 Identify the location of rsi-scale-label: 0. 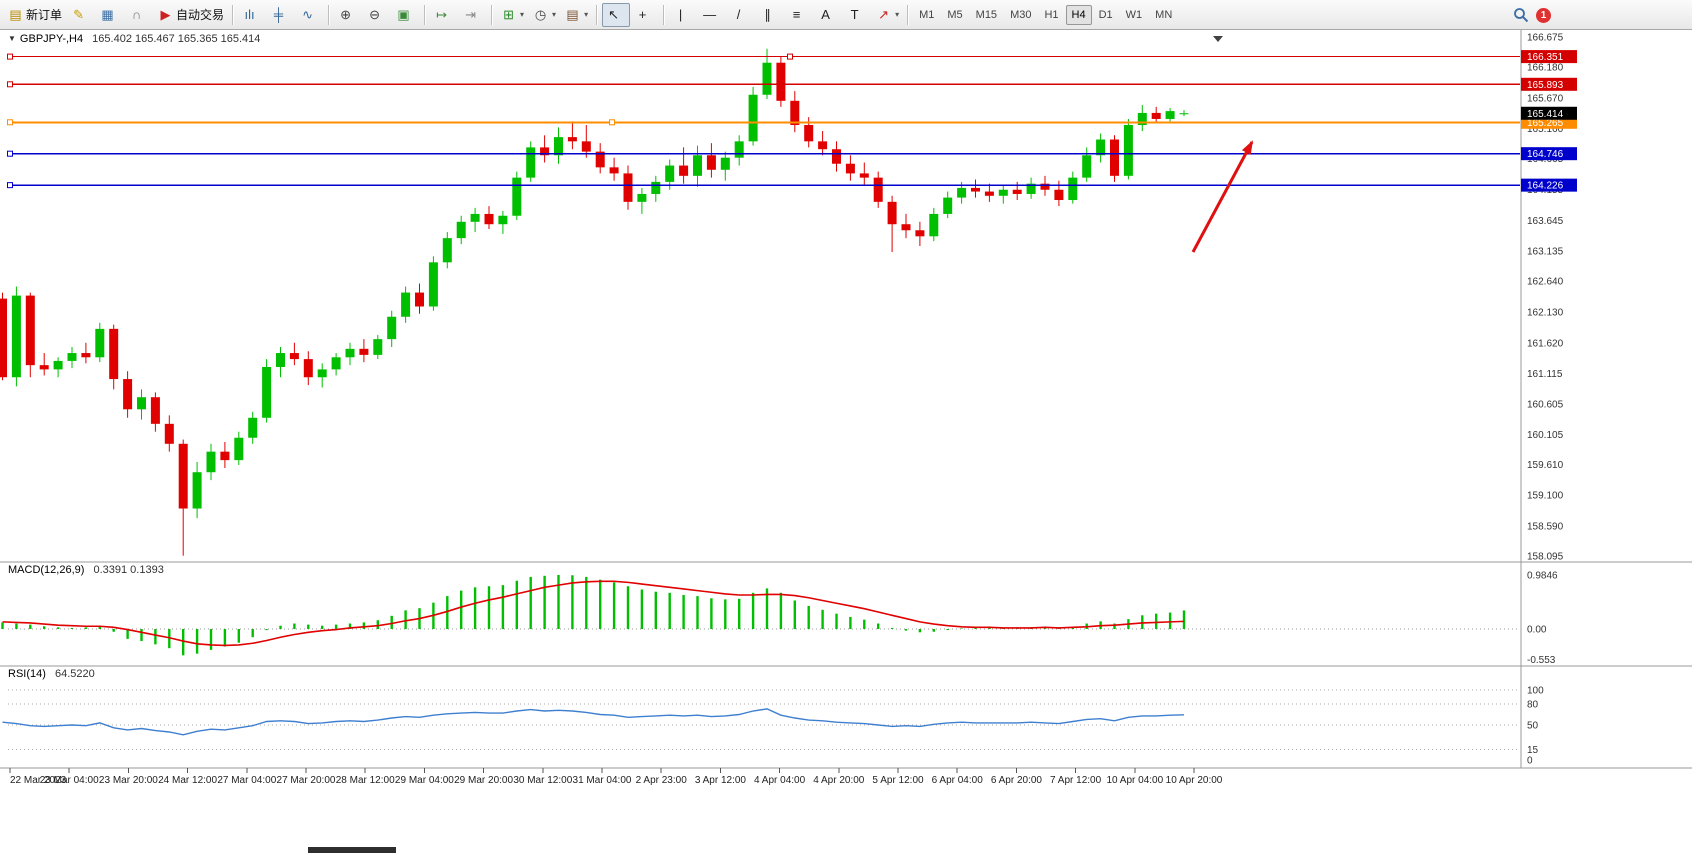
(1530, 761).